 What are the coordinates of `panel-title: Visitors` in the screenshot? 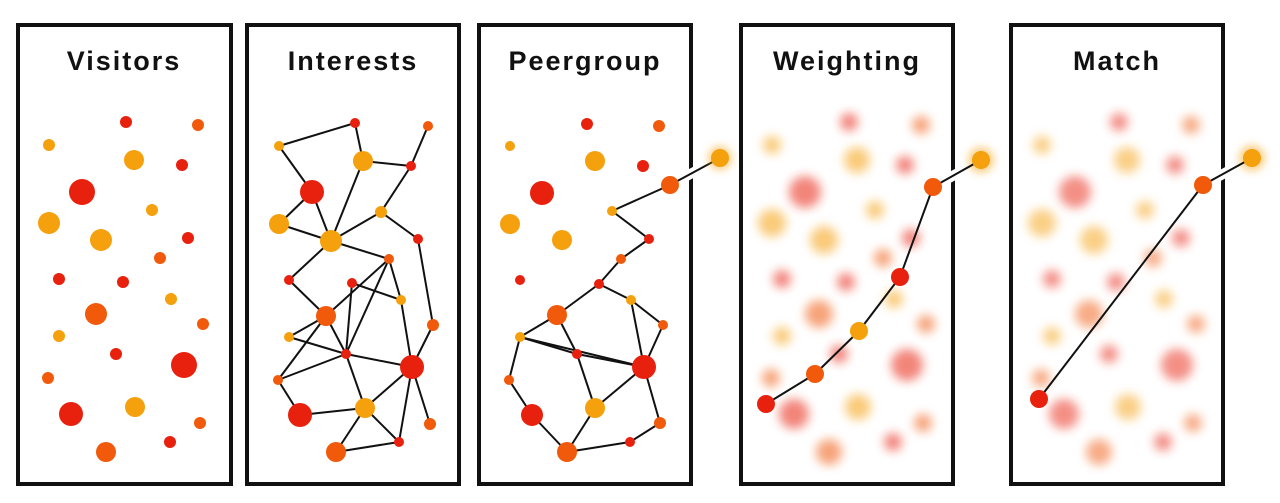 It's located at (124, 61).